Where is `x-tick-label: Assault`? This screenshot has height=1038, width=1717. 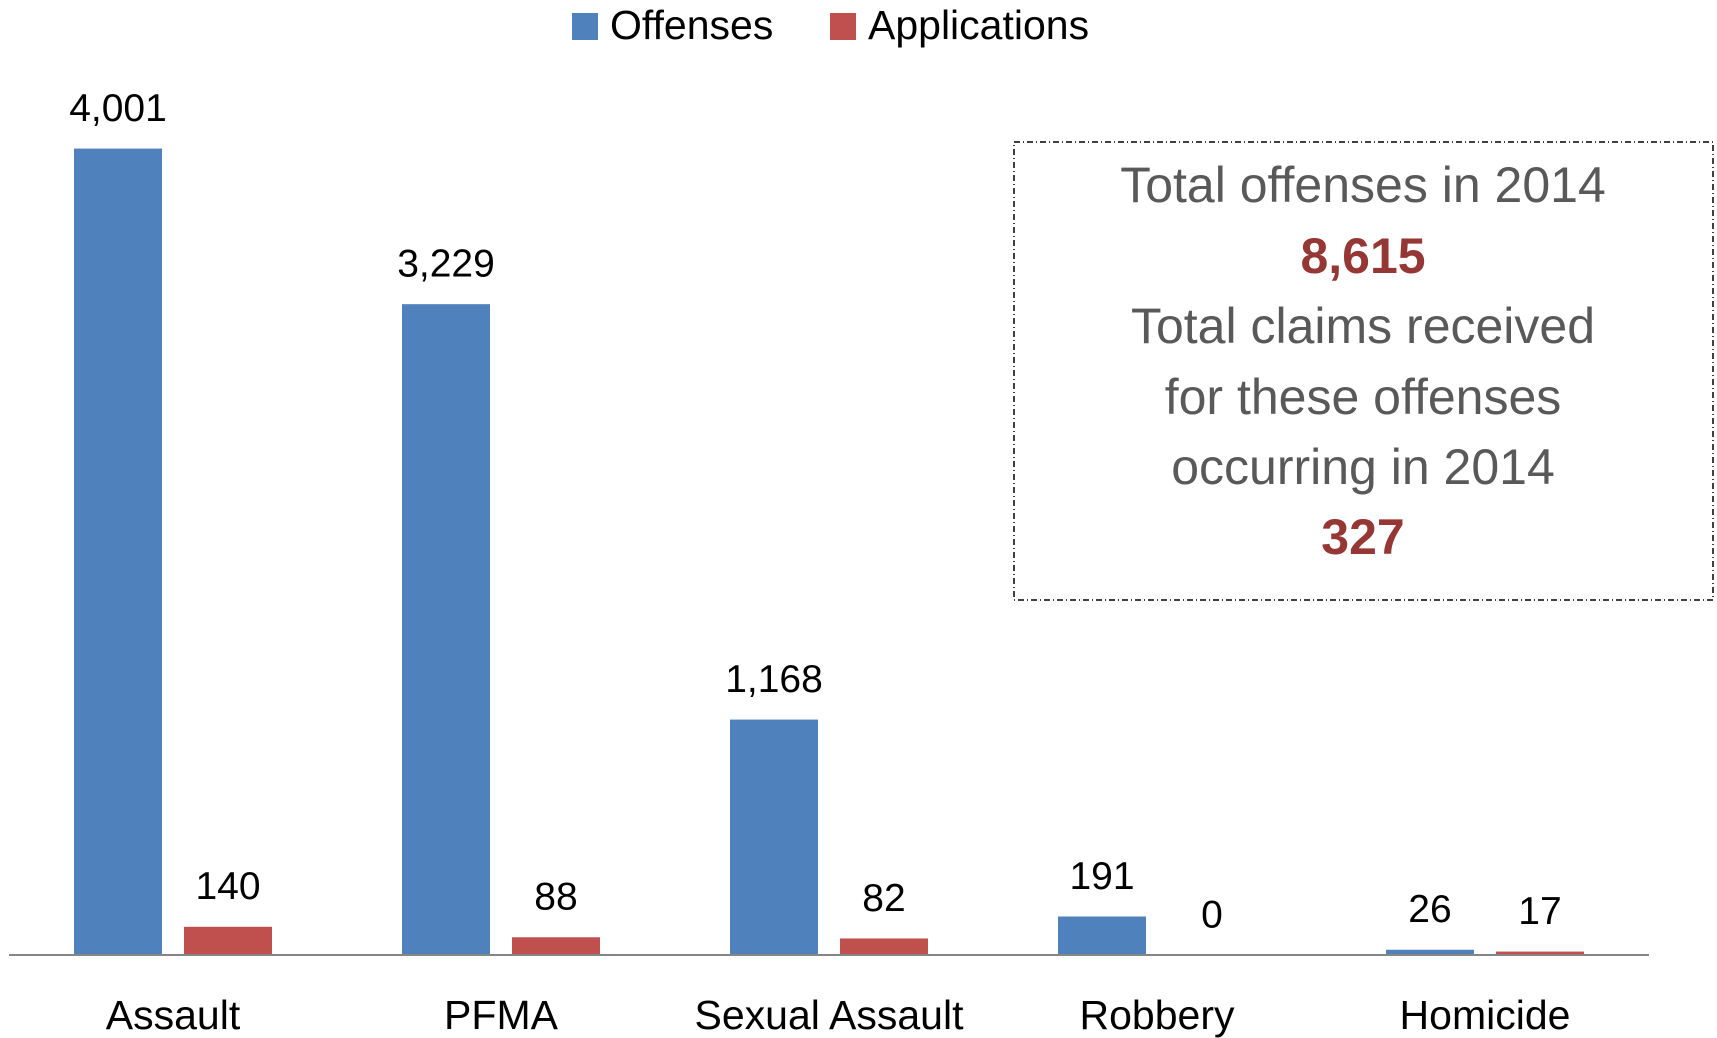
x-tick-label: Assault is located at coordinates (173, 1015).